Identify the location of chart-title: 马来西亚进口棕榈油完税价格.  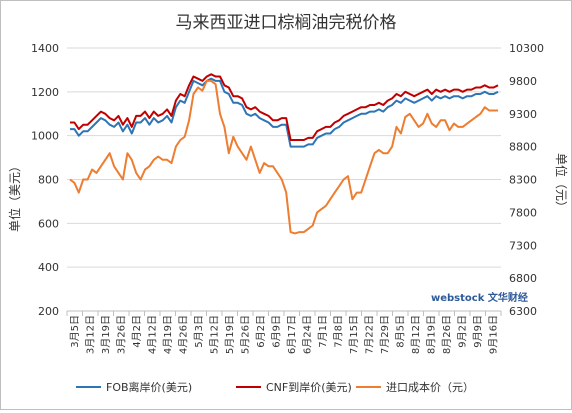
(286, 23).